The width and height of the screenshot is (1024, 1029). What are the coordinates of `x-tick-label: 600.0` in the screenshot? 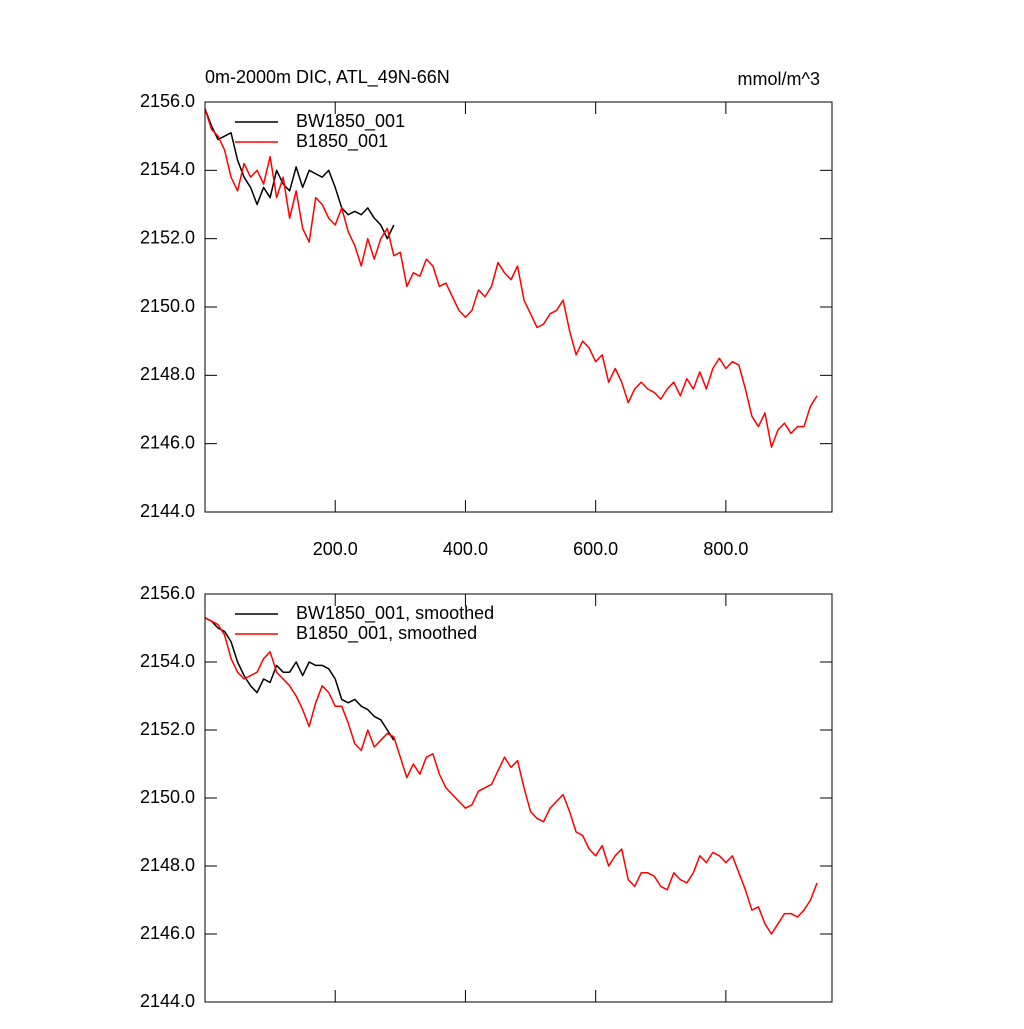 It's located at (595, 549).